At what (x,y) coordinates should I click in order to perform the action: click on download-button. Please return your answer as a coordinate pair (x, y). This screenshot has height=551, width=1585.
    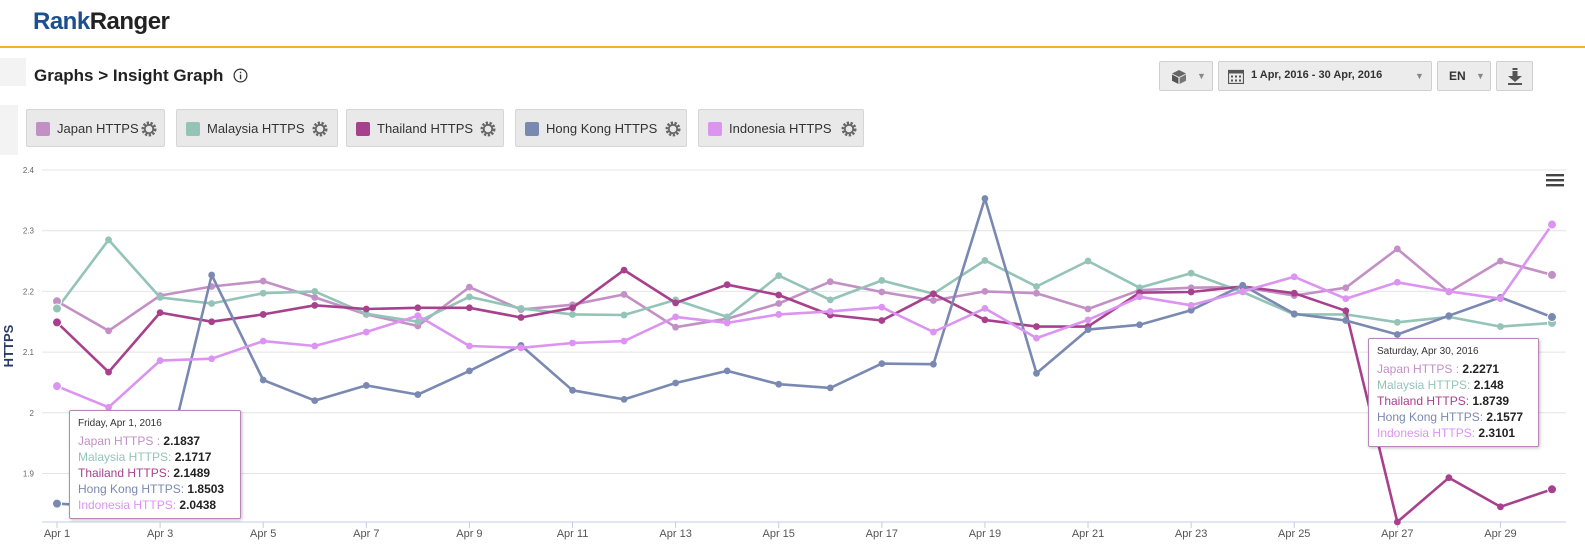
    Looking at the image, I should click on (1514, 76).